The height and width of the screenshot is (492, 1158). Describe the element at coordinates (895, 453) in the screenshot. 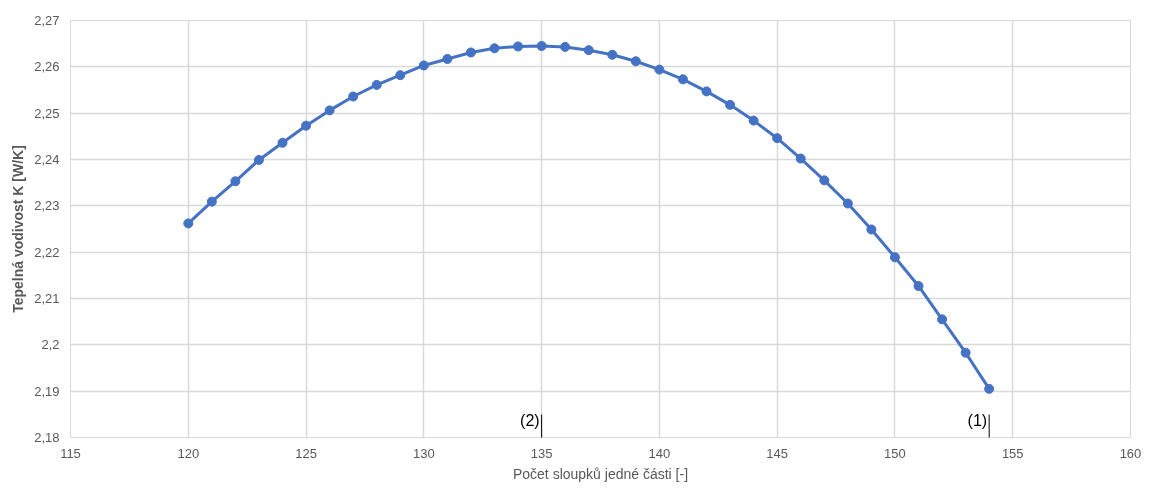

I see `x-tick-label: 150` at that location.